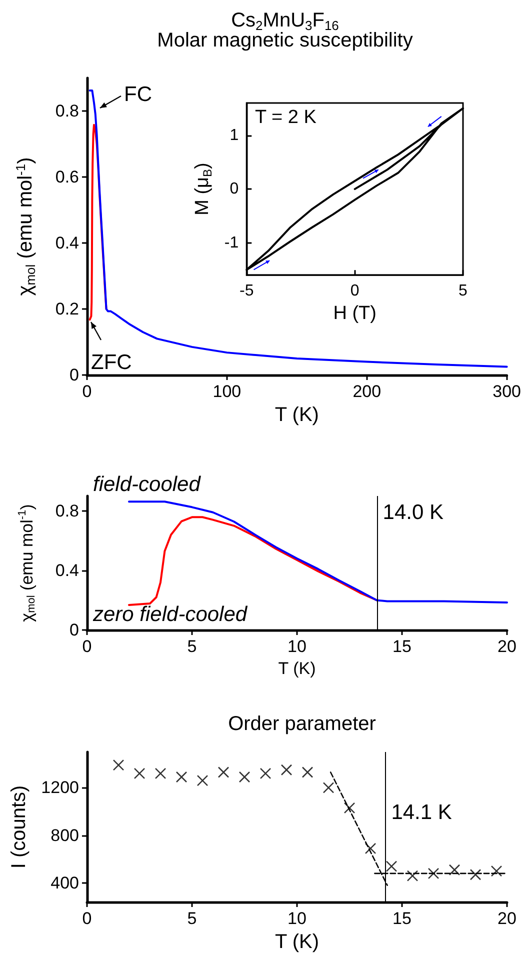 The height and width of the screenshot is (962, 524). I want to click on series-label: zero field-cooled, so click(170, 614).